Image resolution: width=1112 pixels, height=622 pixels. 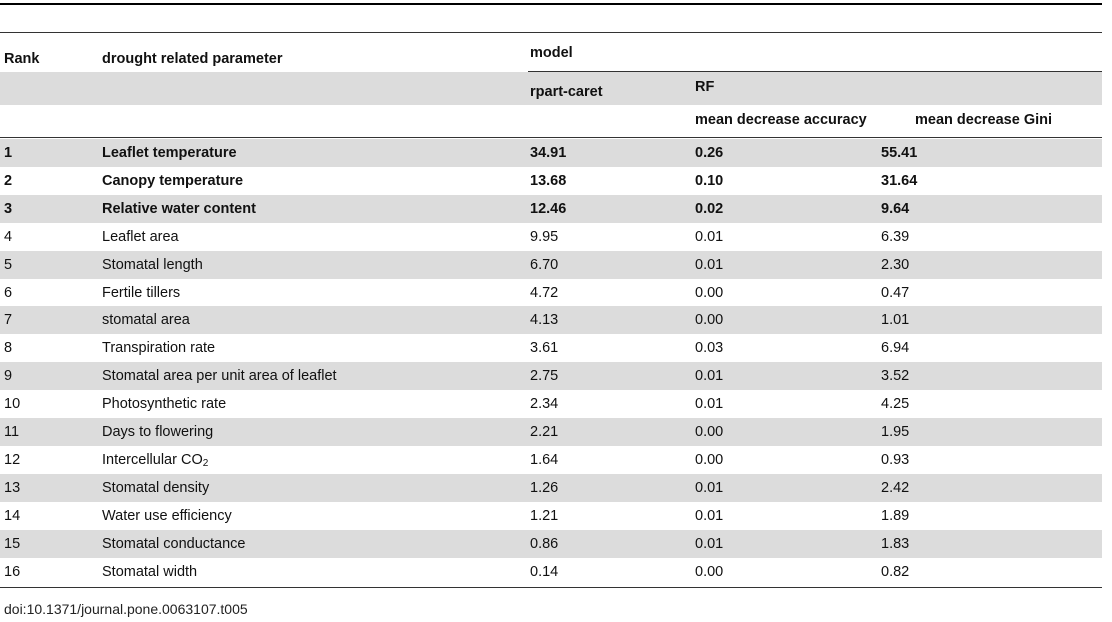 I want to click on table-row: 1 Leaflet temperature 34.91 0.26 55.41, so click(x=551, y=153).